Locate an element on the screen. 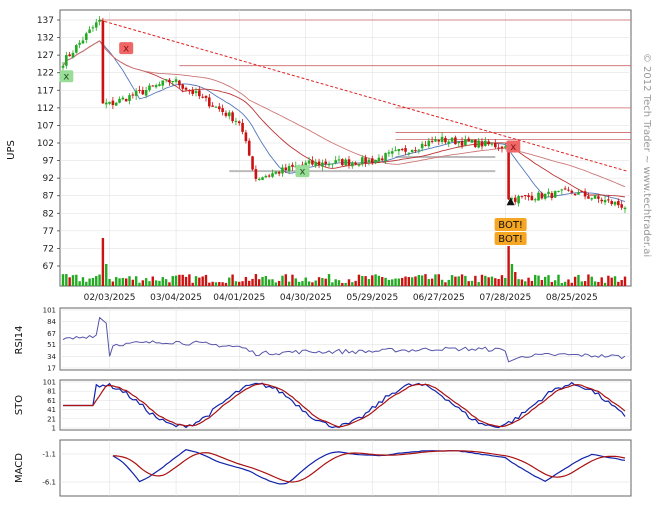  x-tick-label: 08/25/2025 is located at coordinates (572, 298).